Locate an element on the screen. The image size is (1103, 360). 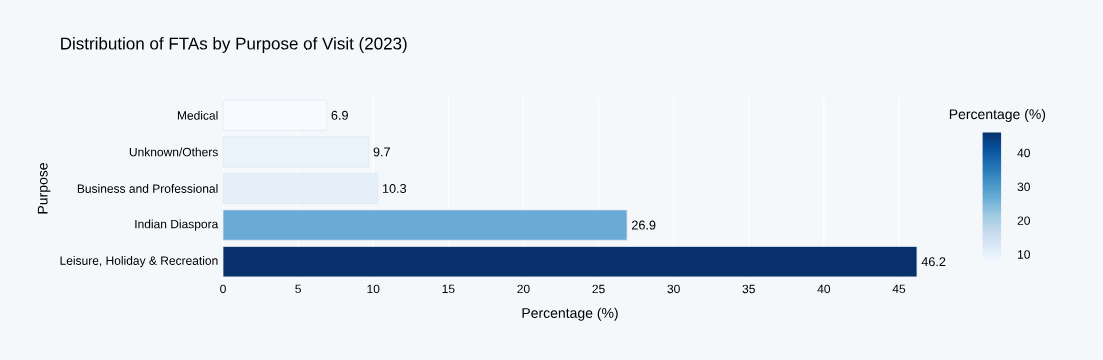
color-bar-label: 40 is located at coordinates (1023, 153).